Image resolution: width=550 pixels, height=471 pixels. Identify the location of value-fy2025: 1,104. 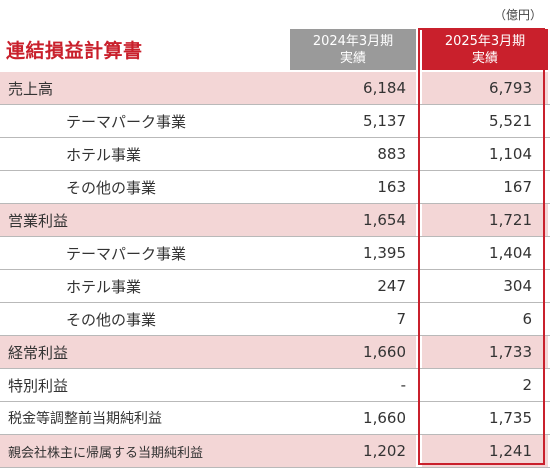
(485, 154).